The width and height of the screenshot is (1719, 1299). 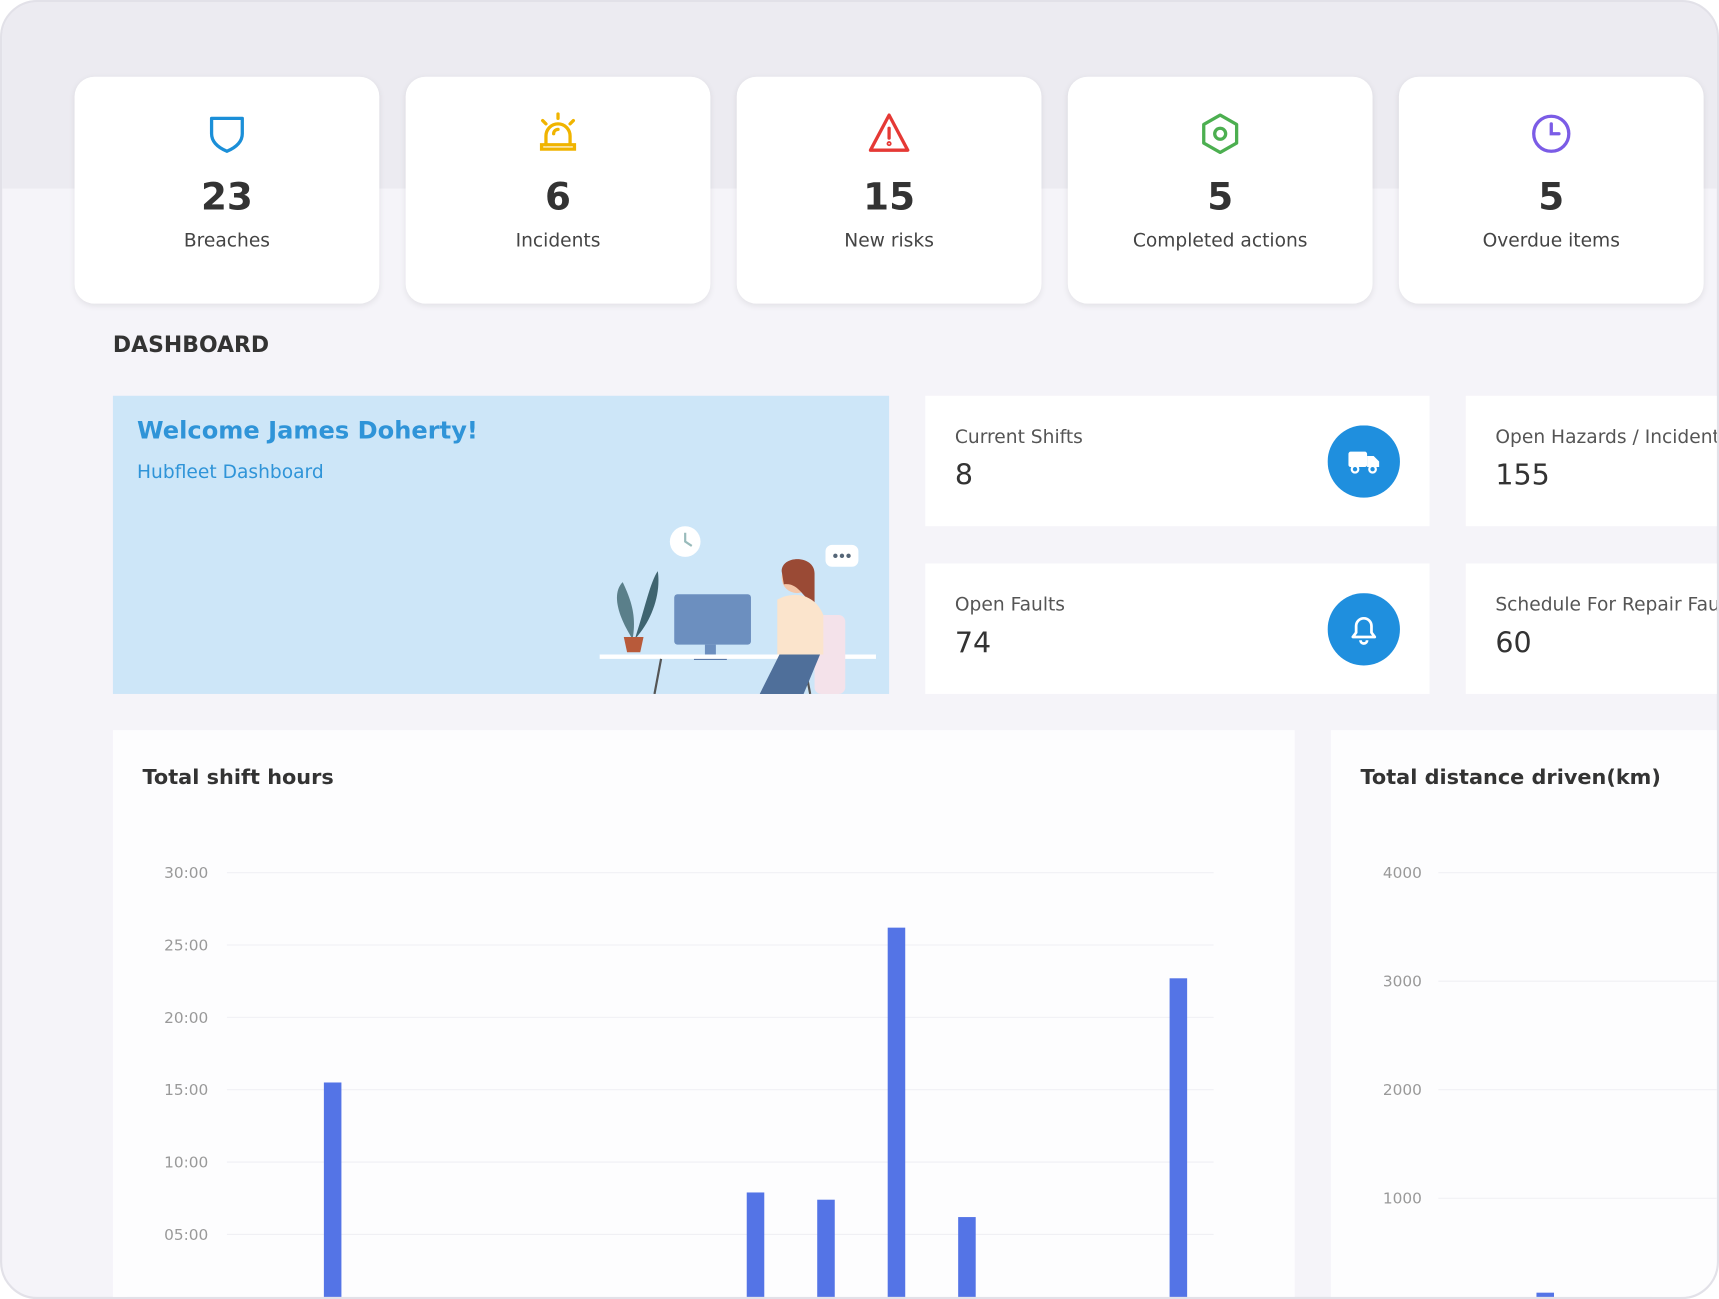 I want to click on truck-icon, so click(x=1363, y=461).